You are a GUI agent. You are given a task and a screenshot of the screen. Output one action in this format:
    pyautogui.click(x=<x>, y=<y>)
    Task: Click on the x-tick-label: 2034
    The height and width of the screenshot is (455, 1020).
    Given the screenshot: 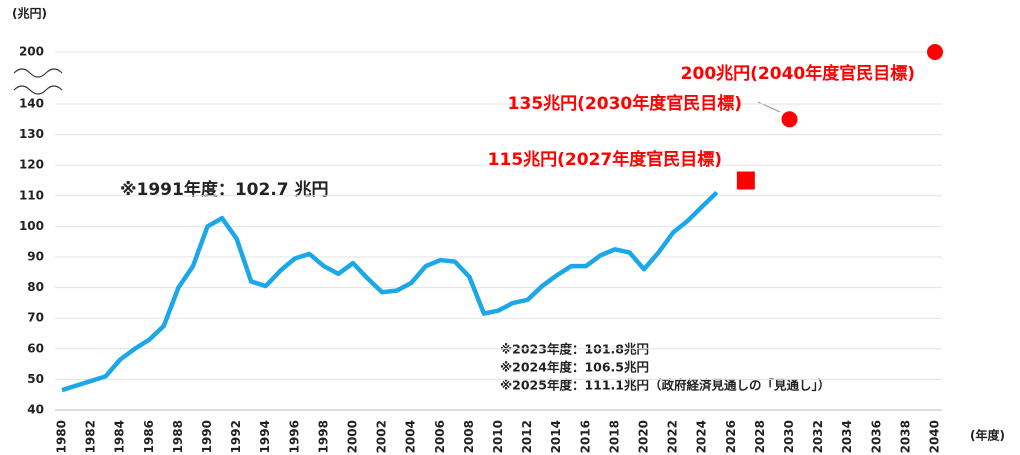 What is the action you would take?
    pyautogui.click(x=847, y=436)
    